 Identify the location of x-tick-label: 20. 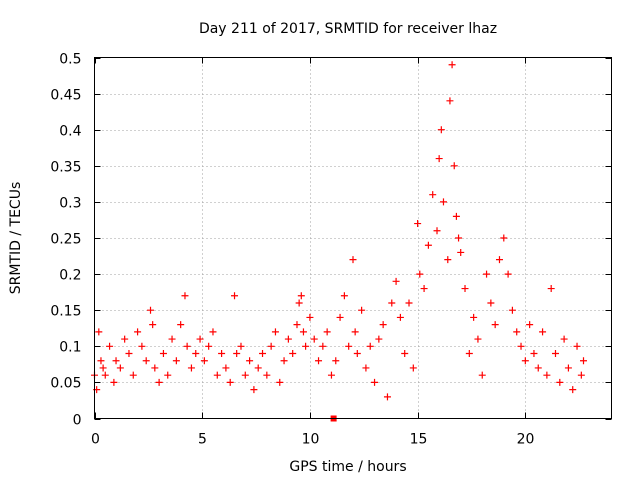
(526, 440).